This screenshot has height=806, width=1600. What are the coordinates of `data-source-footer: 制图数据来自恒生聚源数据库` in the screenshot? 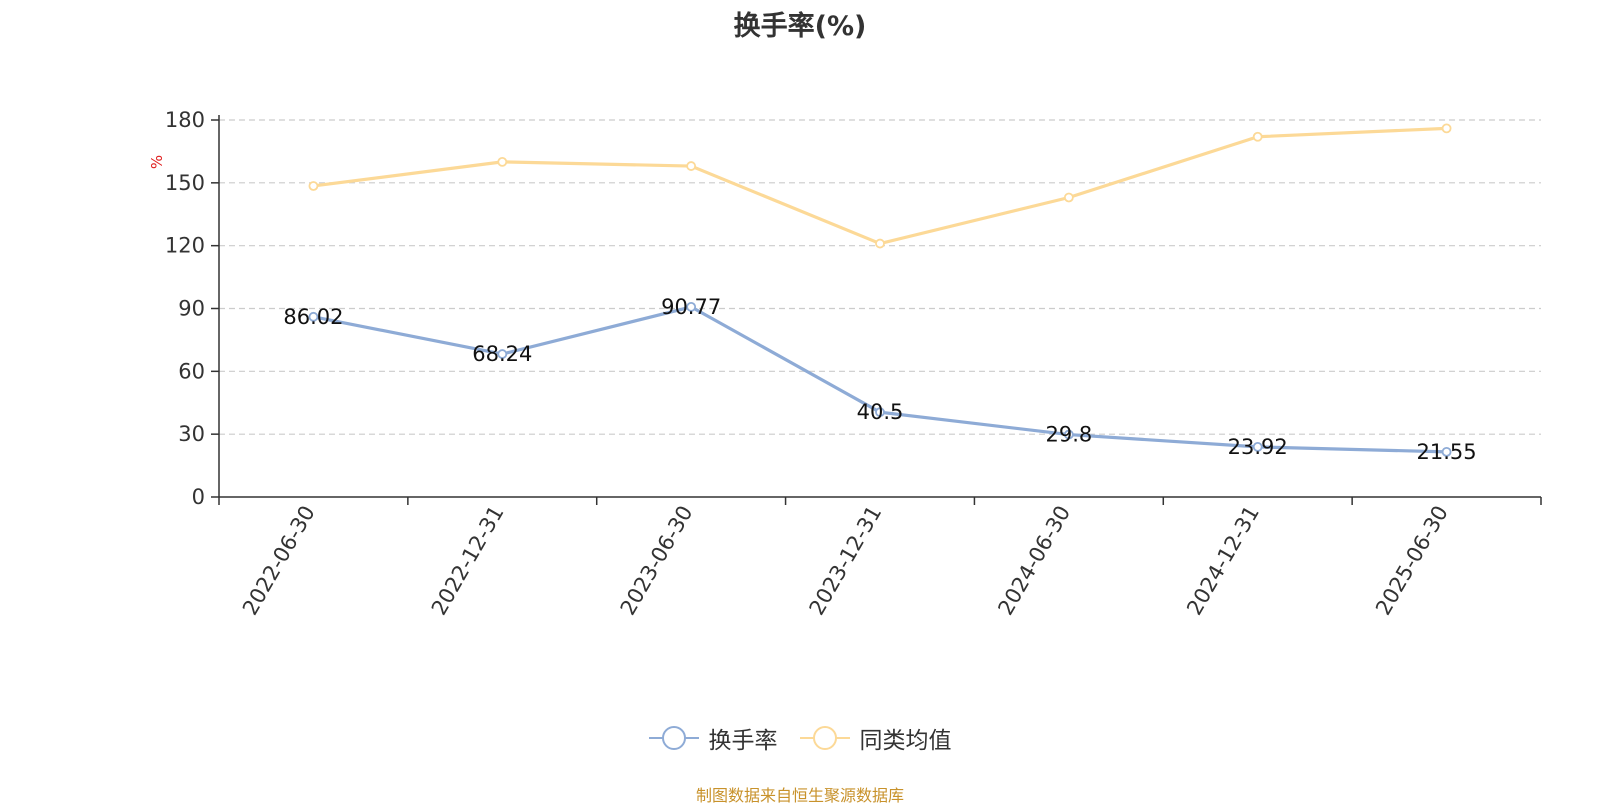 It's located at (799, 795).